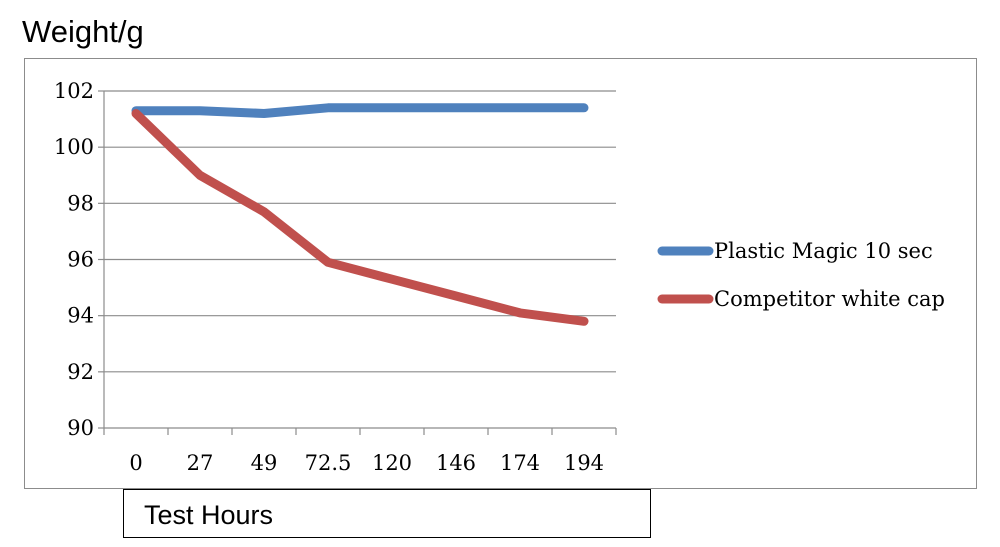 The height and width of the screenshot is (547, 1000). Describe the element at coordinates (829, 299) in the screenshot. I see `legend-label-2: Competitor white cap` at that location.